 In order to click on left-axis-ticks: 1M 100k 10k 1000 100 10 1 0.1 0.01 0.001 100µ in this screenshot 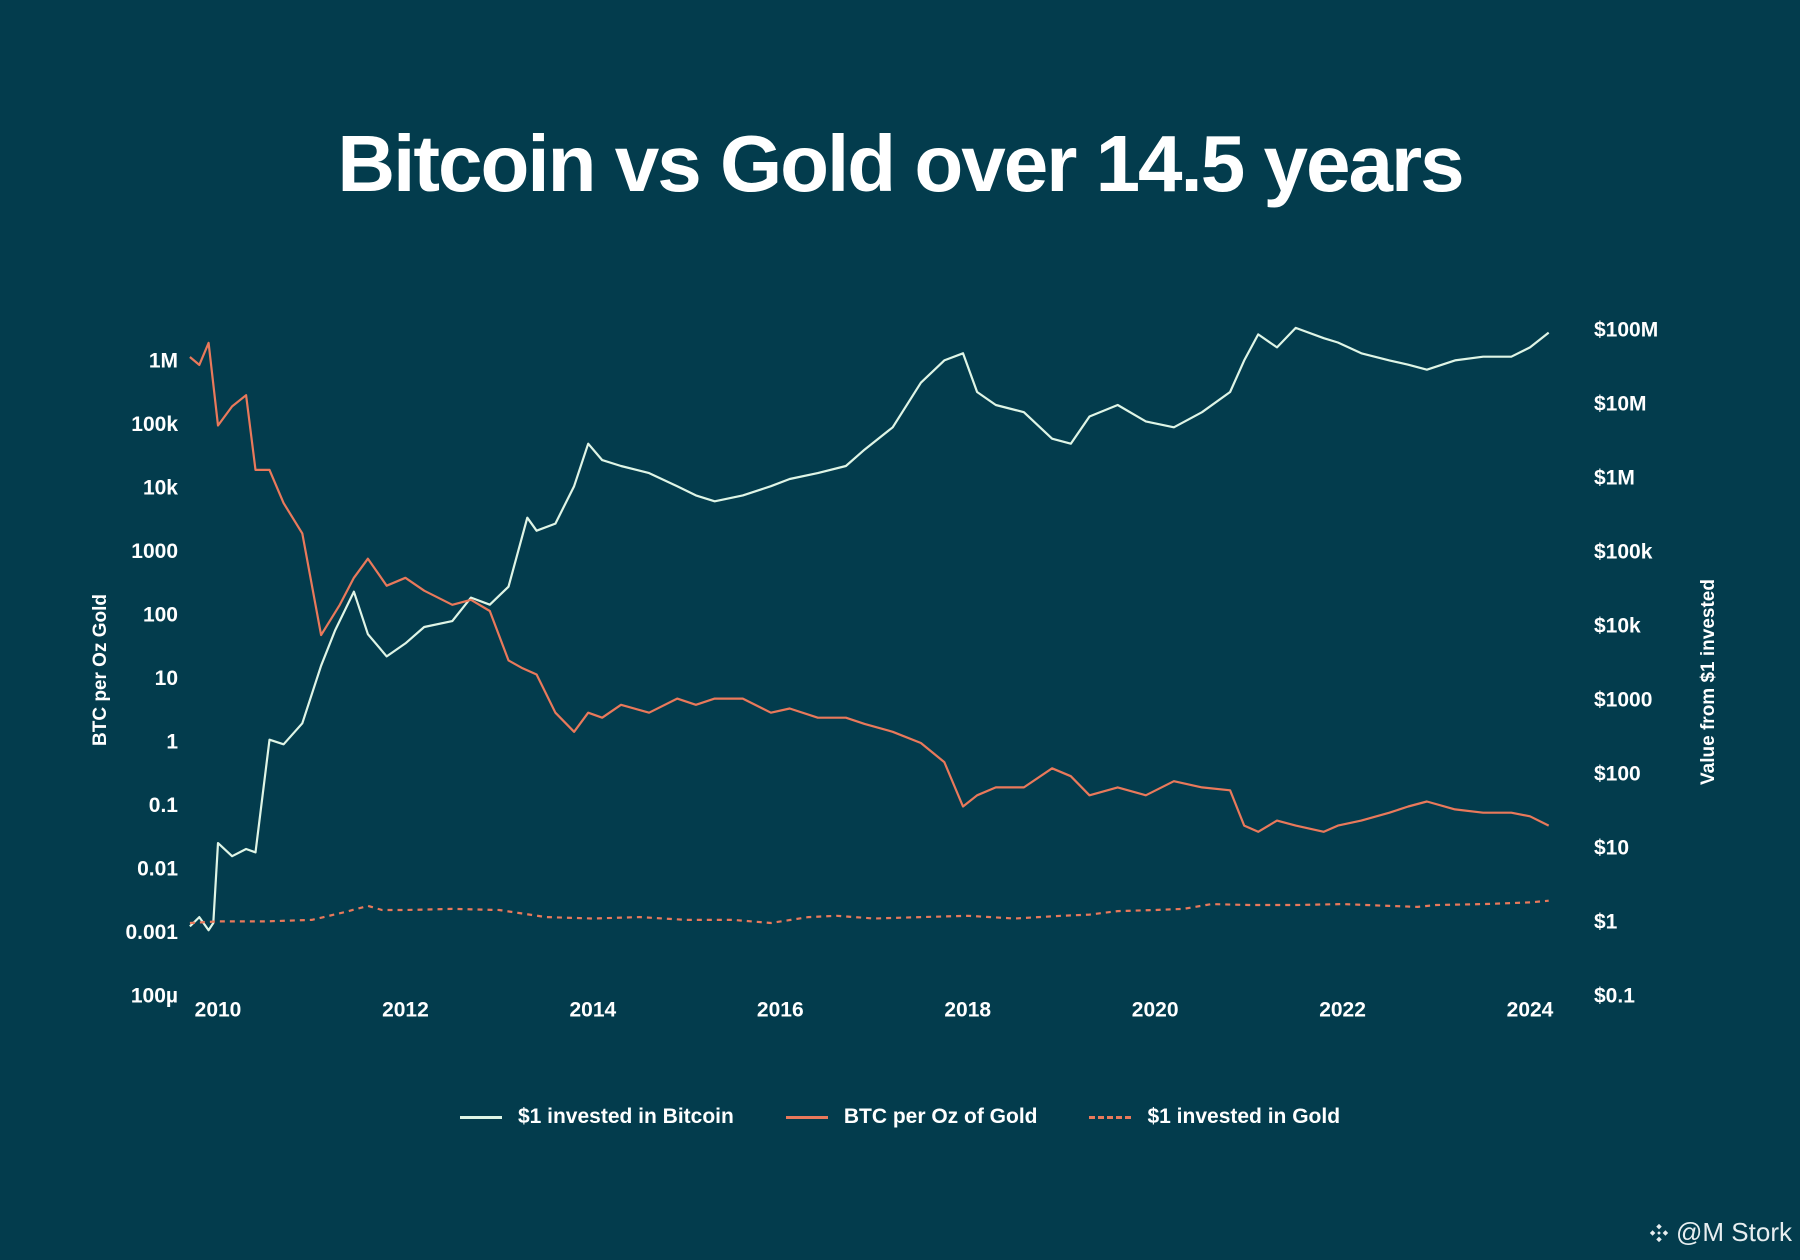, I will do `click(151, 679)`.